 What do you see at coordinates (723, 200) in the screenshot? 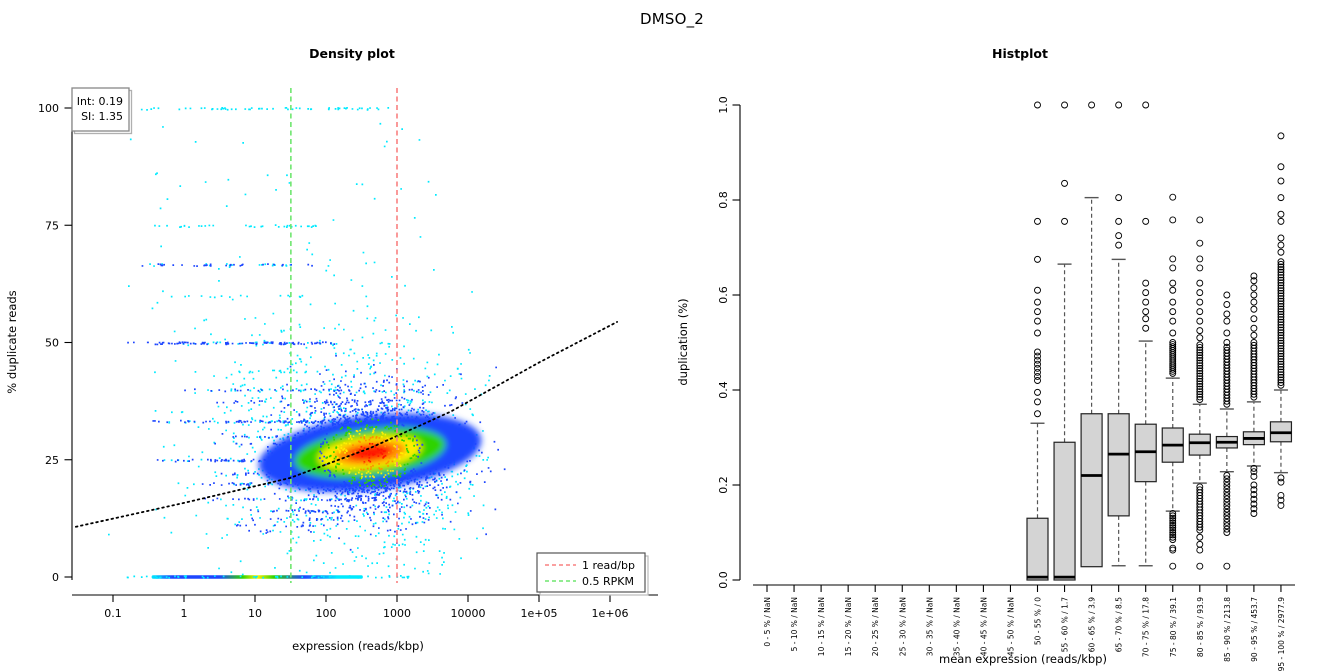
I see `y-tick-label: 0.8` at bounding box center [723, 200].